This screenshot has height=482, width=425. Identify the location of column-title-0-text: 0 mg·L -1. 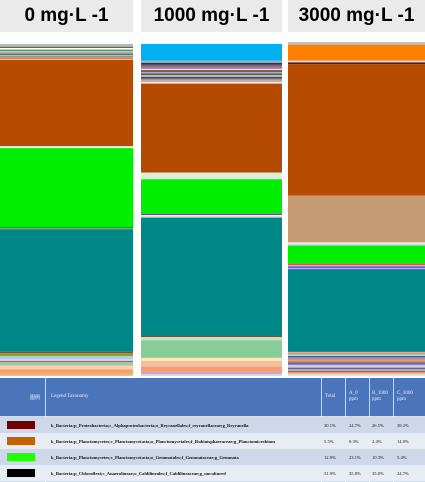
(66, 15).